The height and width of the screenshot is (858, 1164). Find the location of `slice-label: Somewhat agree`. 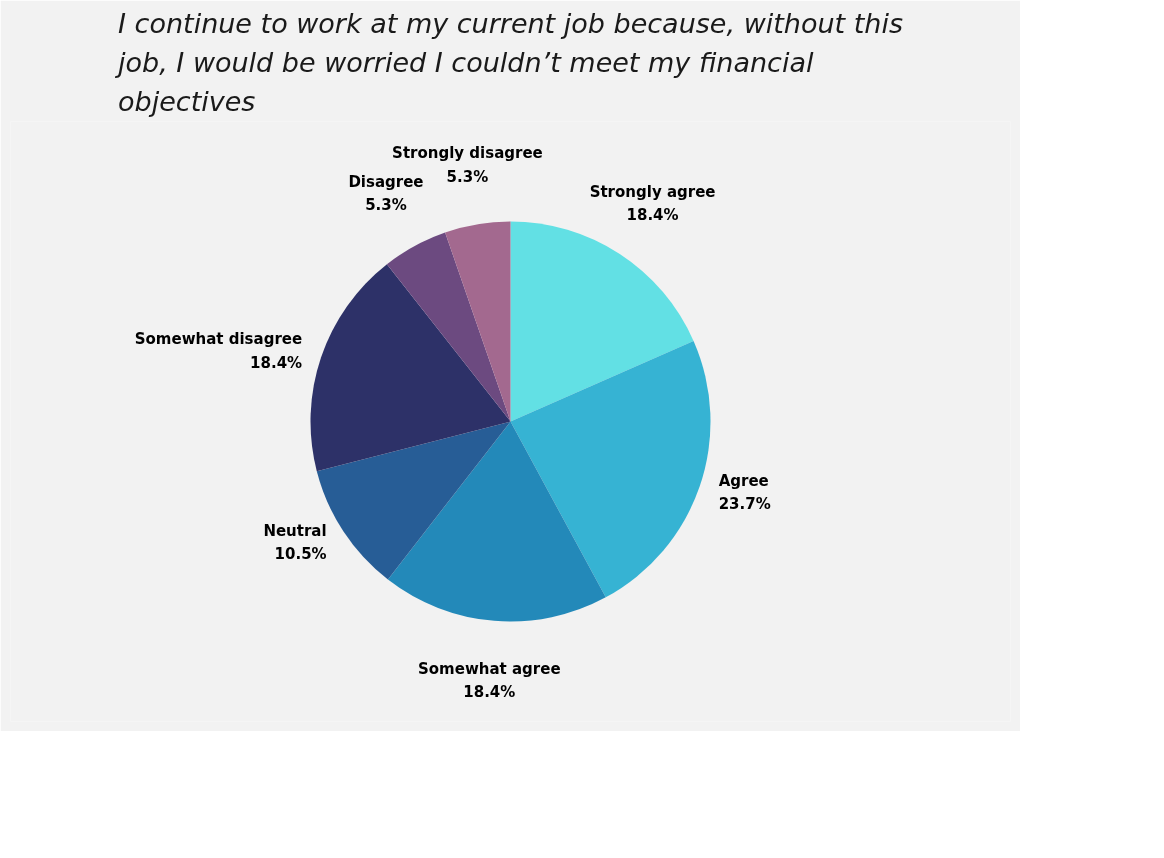

slice-label: Somewhat agree is located at coordinates (489, 668).